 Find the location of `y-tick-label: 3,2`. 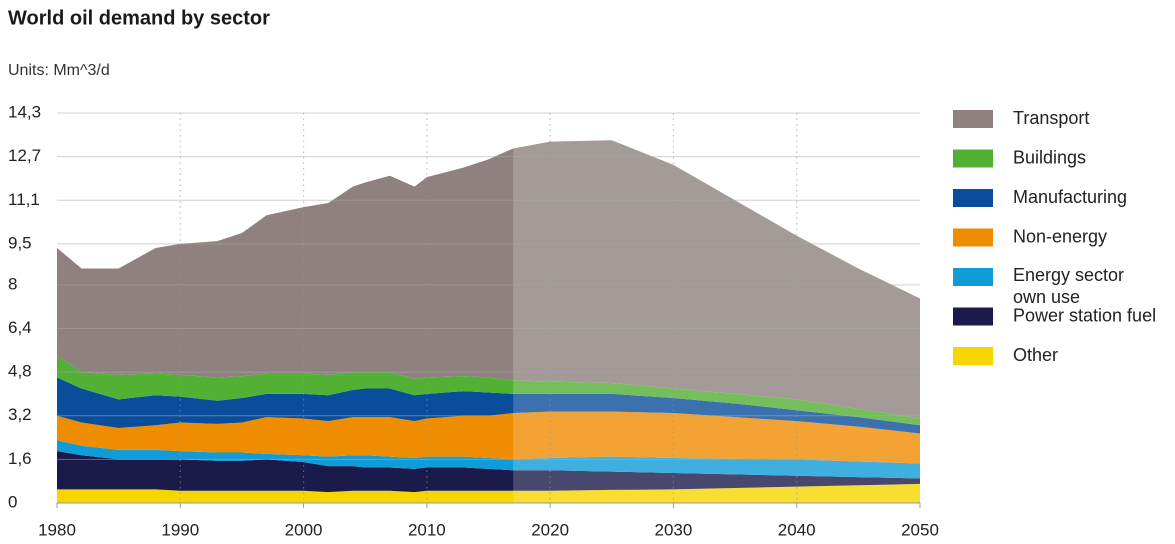

y-tick-label: 3,2 is located at coordinates (20, 414).